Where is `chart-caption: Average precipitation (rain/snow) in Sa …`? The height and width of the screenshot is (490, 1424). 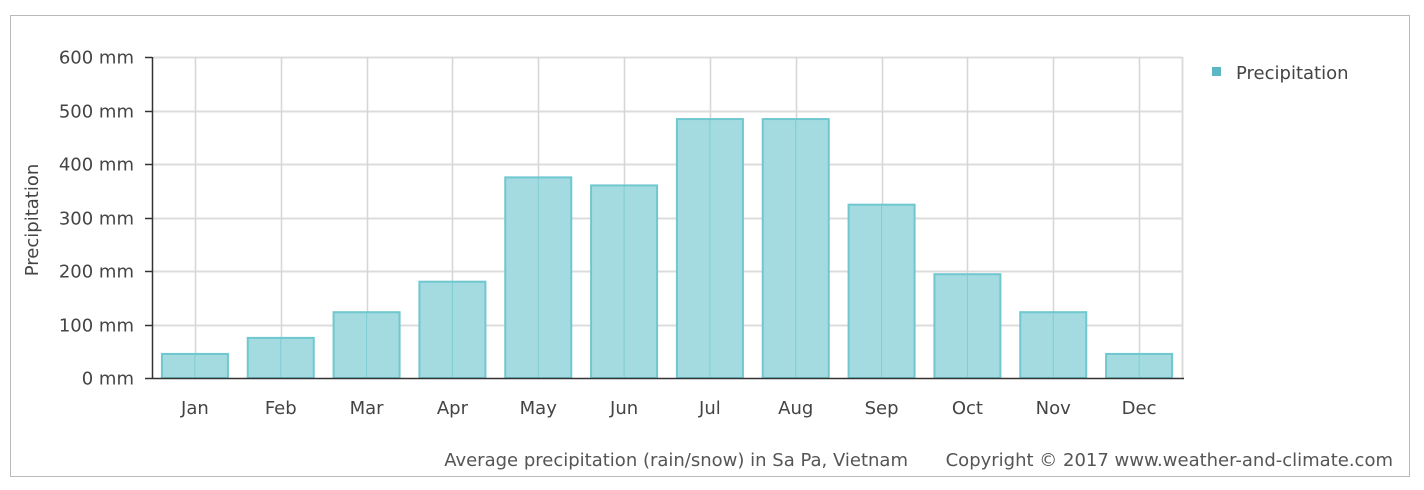
chart-caption: Average precipitation (rain/snow) in Sa … is located at coordinates (676, 460).